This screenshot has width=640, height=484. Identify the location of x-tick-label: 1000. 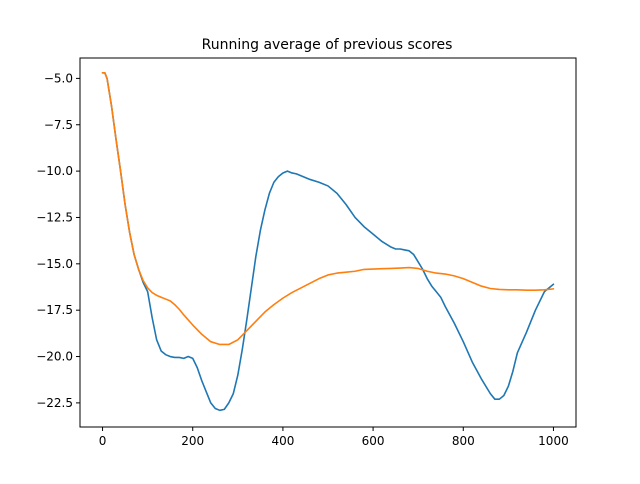
(553, 441).